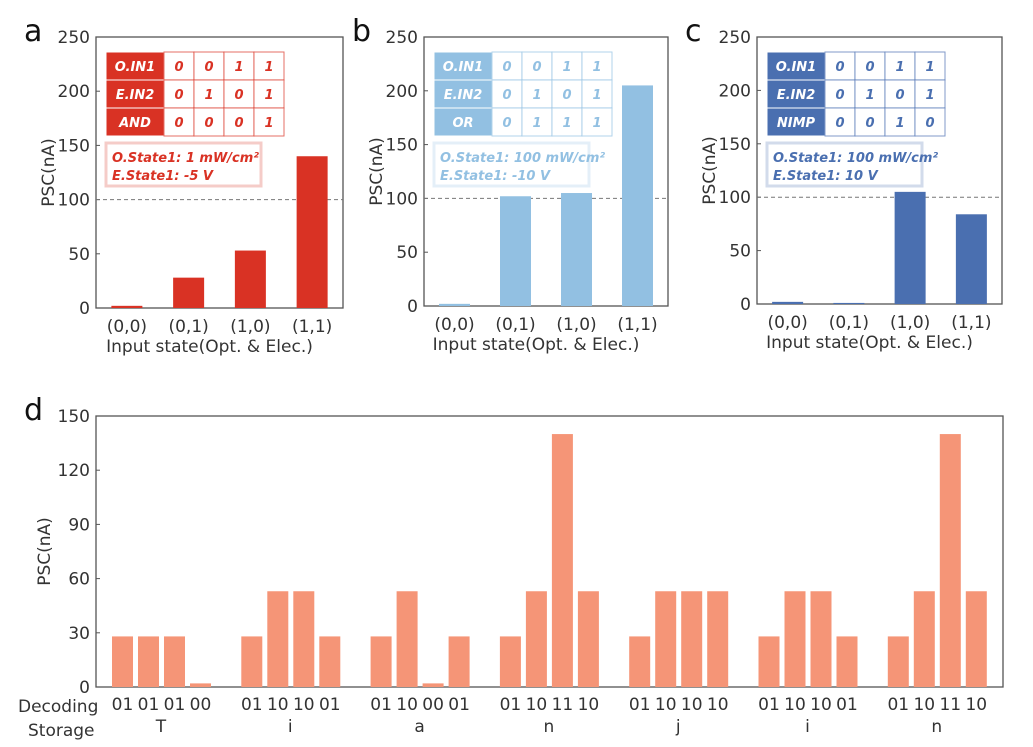 The height and width of the screenshot is (747, 1033). I want to click on x-tick-label: (1,1), so click(637, 325).